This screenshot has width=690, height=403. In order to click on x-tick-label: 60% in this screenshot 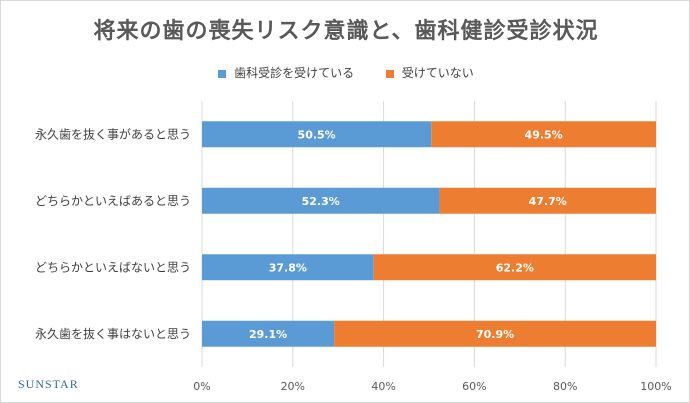, I will do `click(474, 386)`.